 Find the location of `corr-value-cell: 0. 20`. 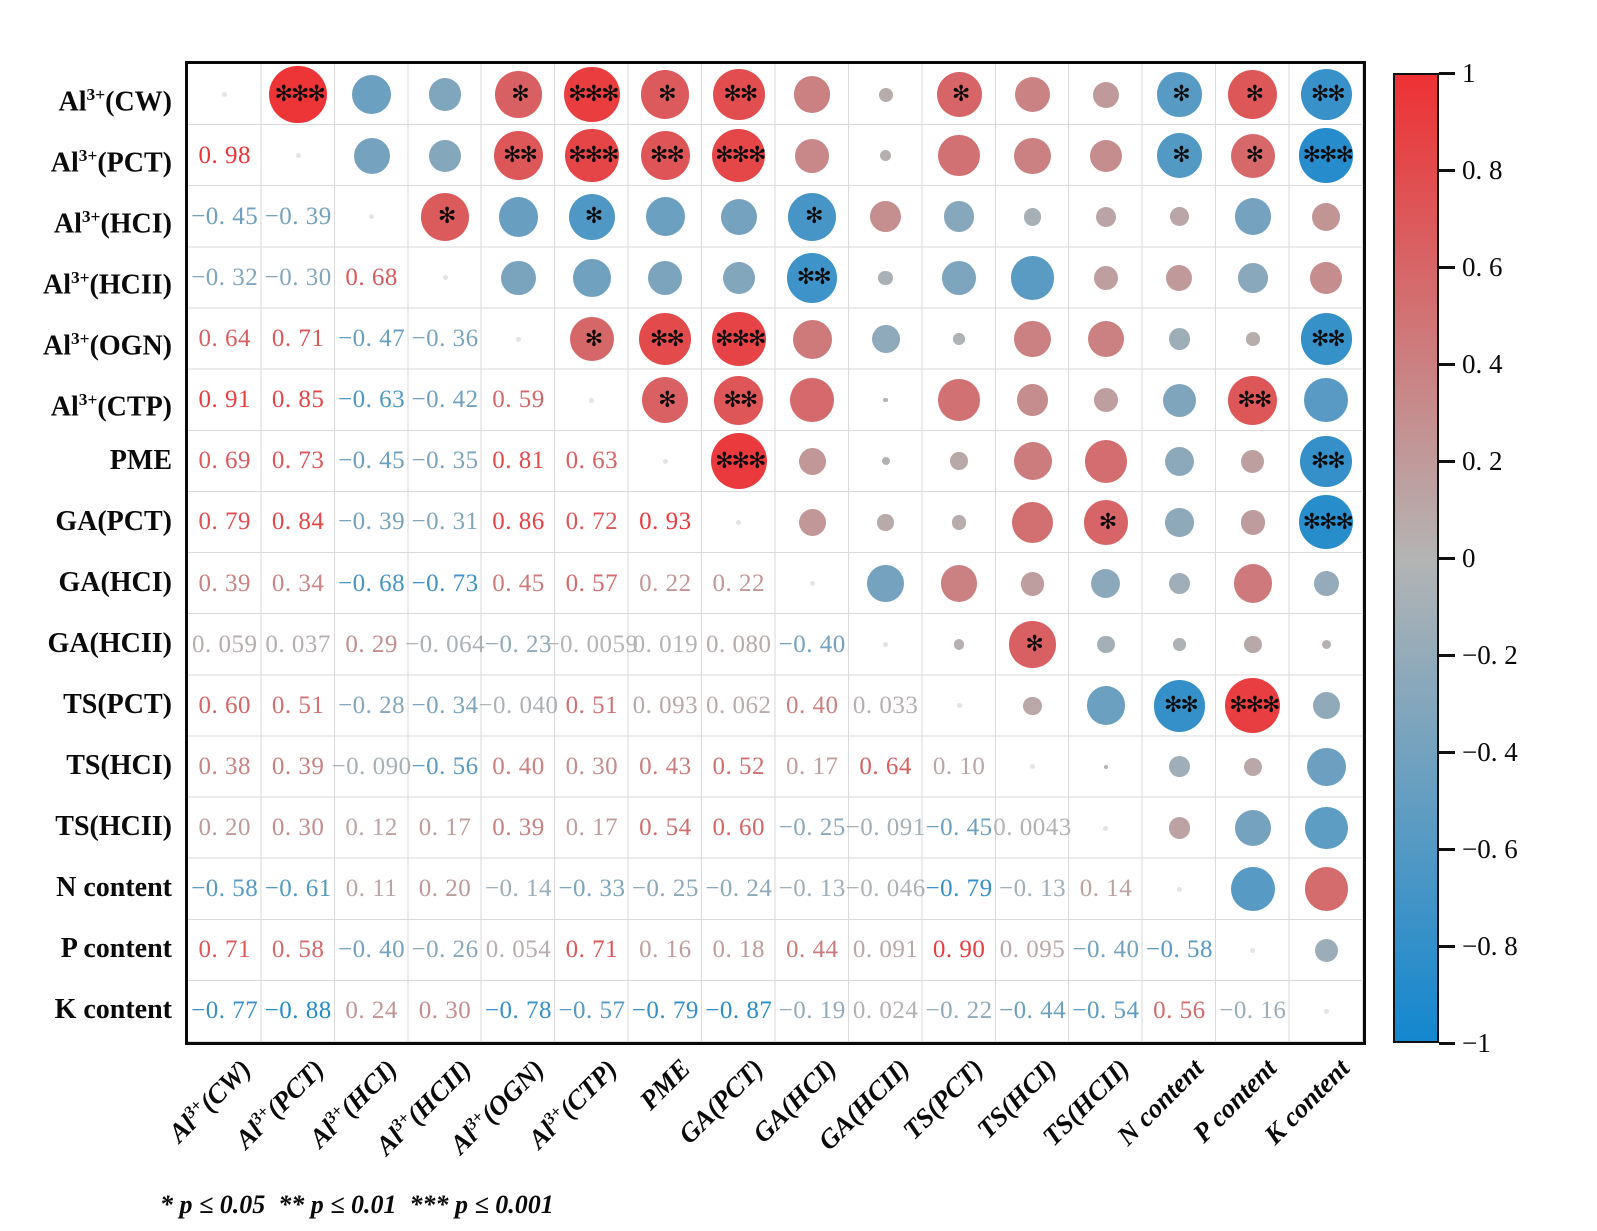

corr-value-cell: 0. 20 is located at coordinates (444, 889).